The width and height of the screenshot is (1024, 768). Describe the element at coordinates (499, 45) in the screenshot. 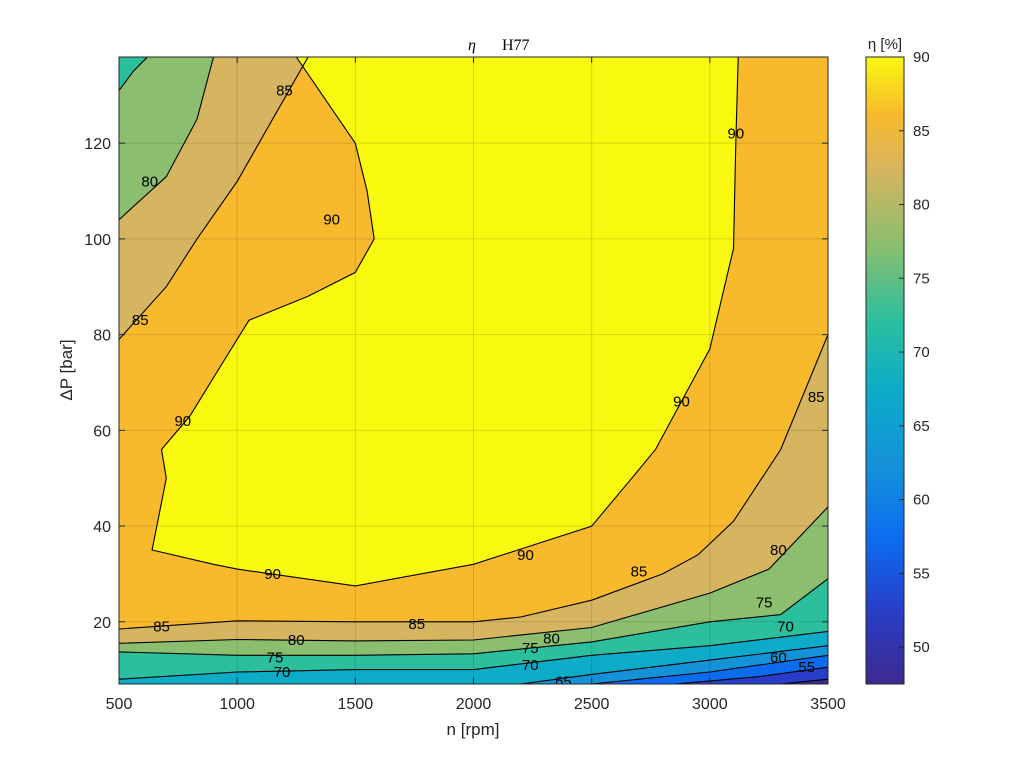

I see `chart-title: η H77` at that location.